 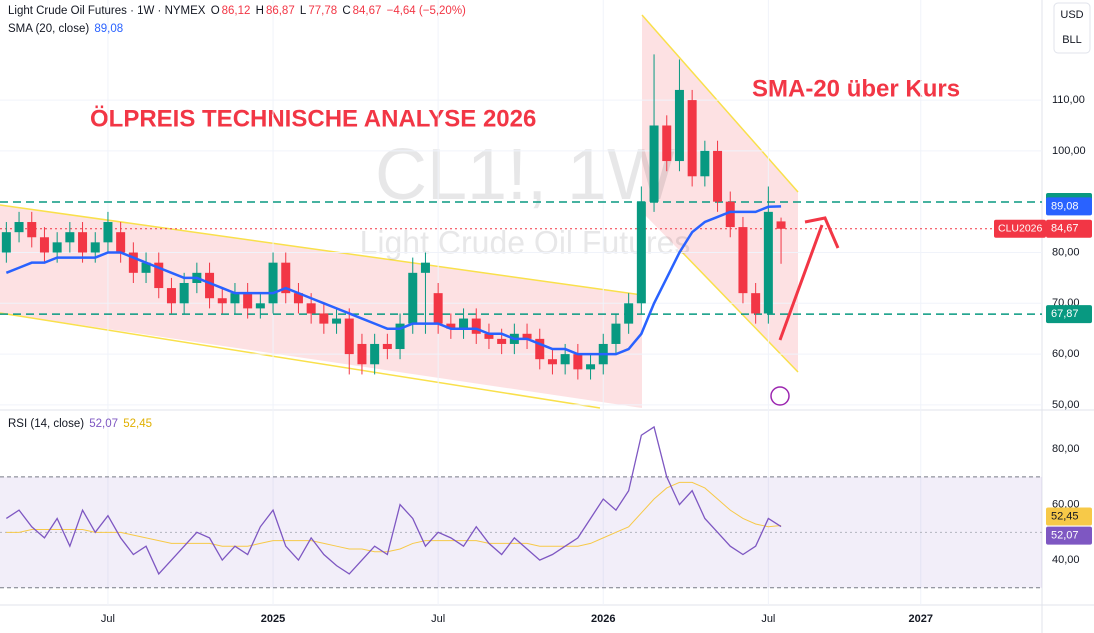 I want to click on symbol: Light Crude Oil Futures · 1W · NYMEX, so click(x=107, y=11).